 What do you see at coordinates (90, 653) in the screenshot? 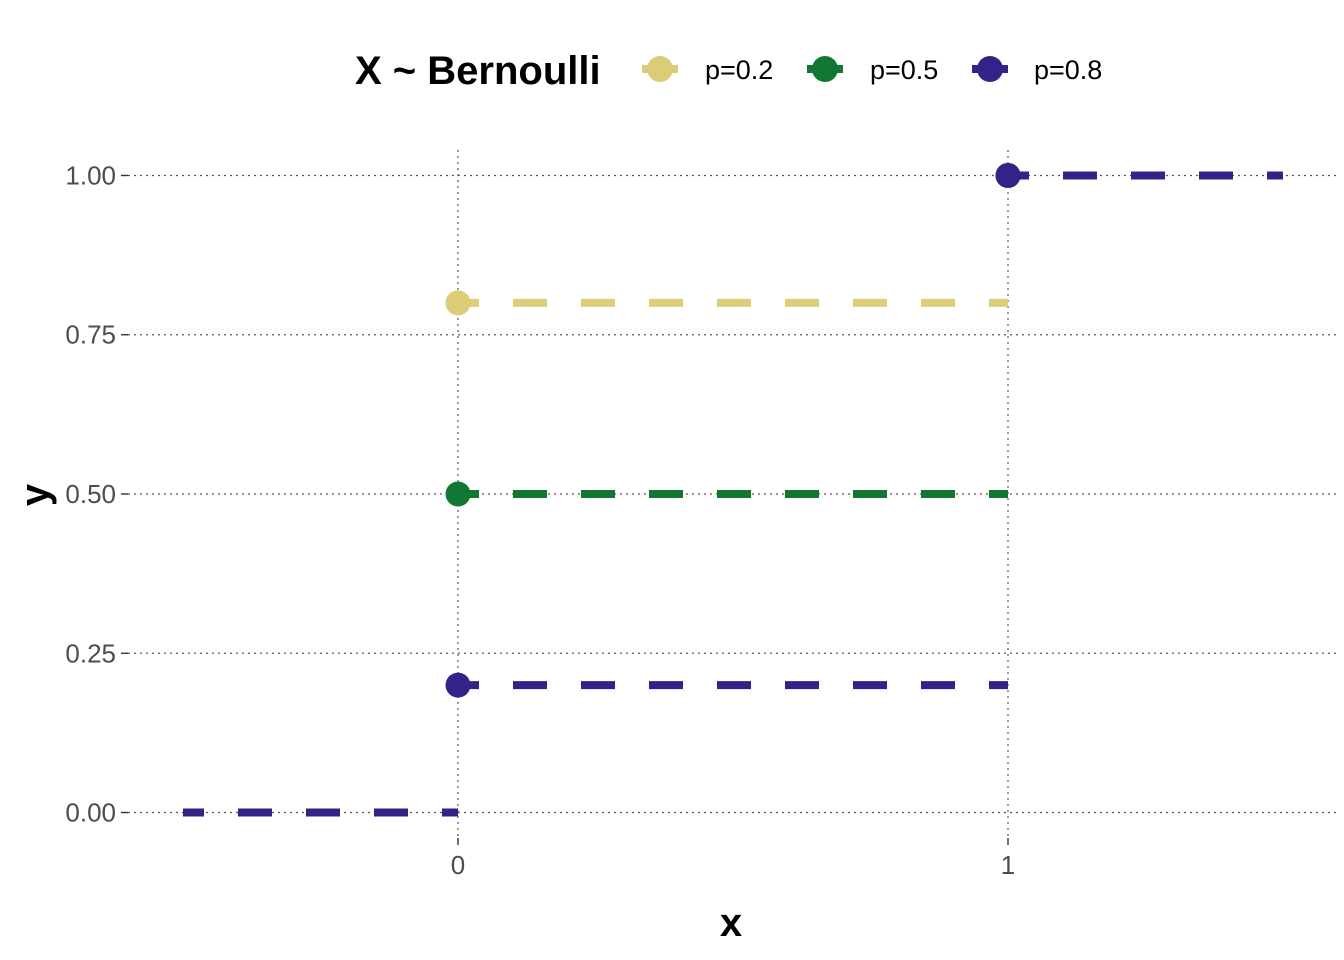
I see `y-tick-label: 0.25` at bounding box center [90, 653].